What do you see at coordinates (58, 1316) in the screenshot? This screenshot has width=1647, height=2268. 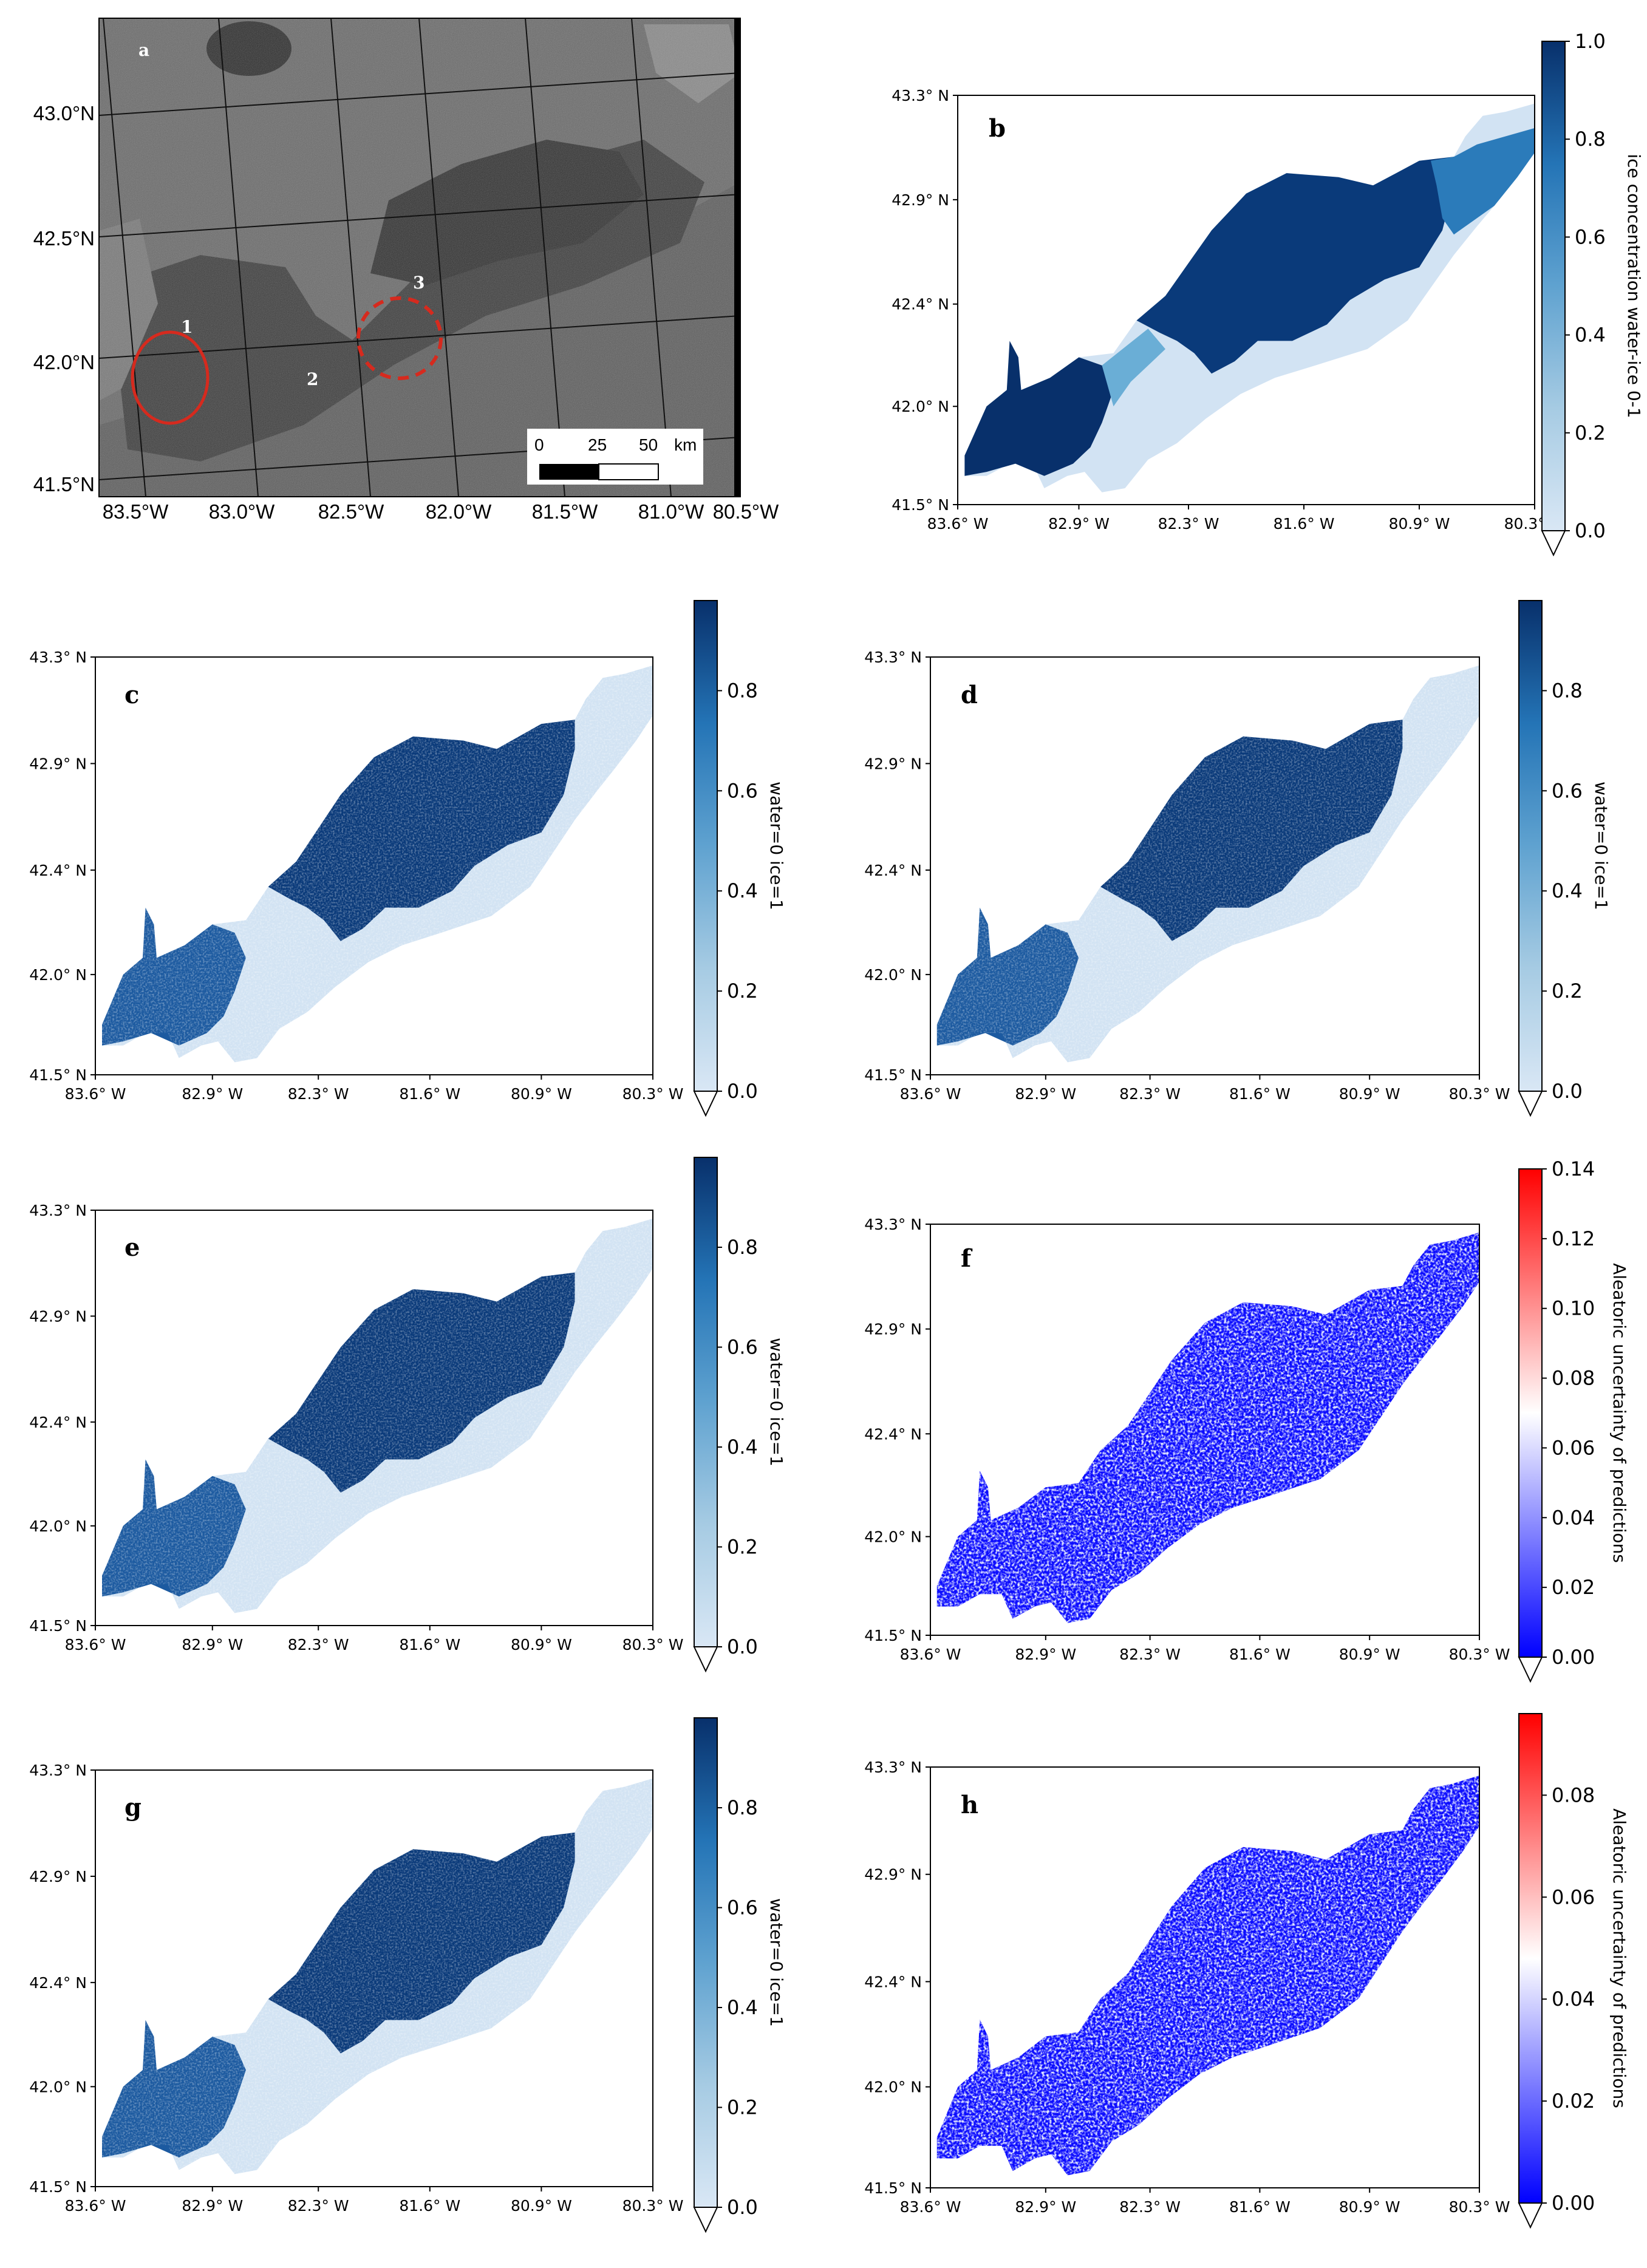 I see `panel-e-ytick-1: 42.9° N` at bounding box center [58, 1316].